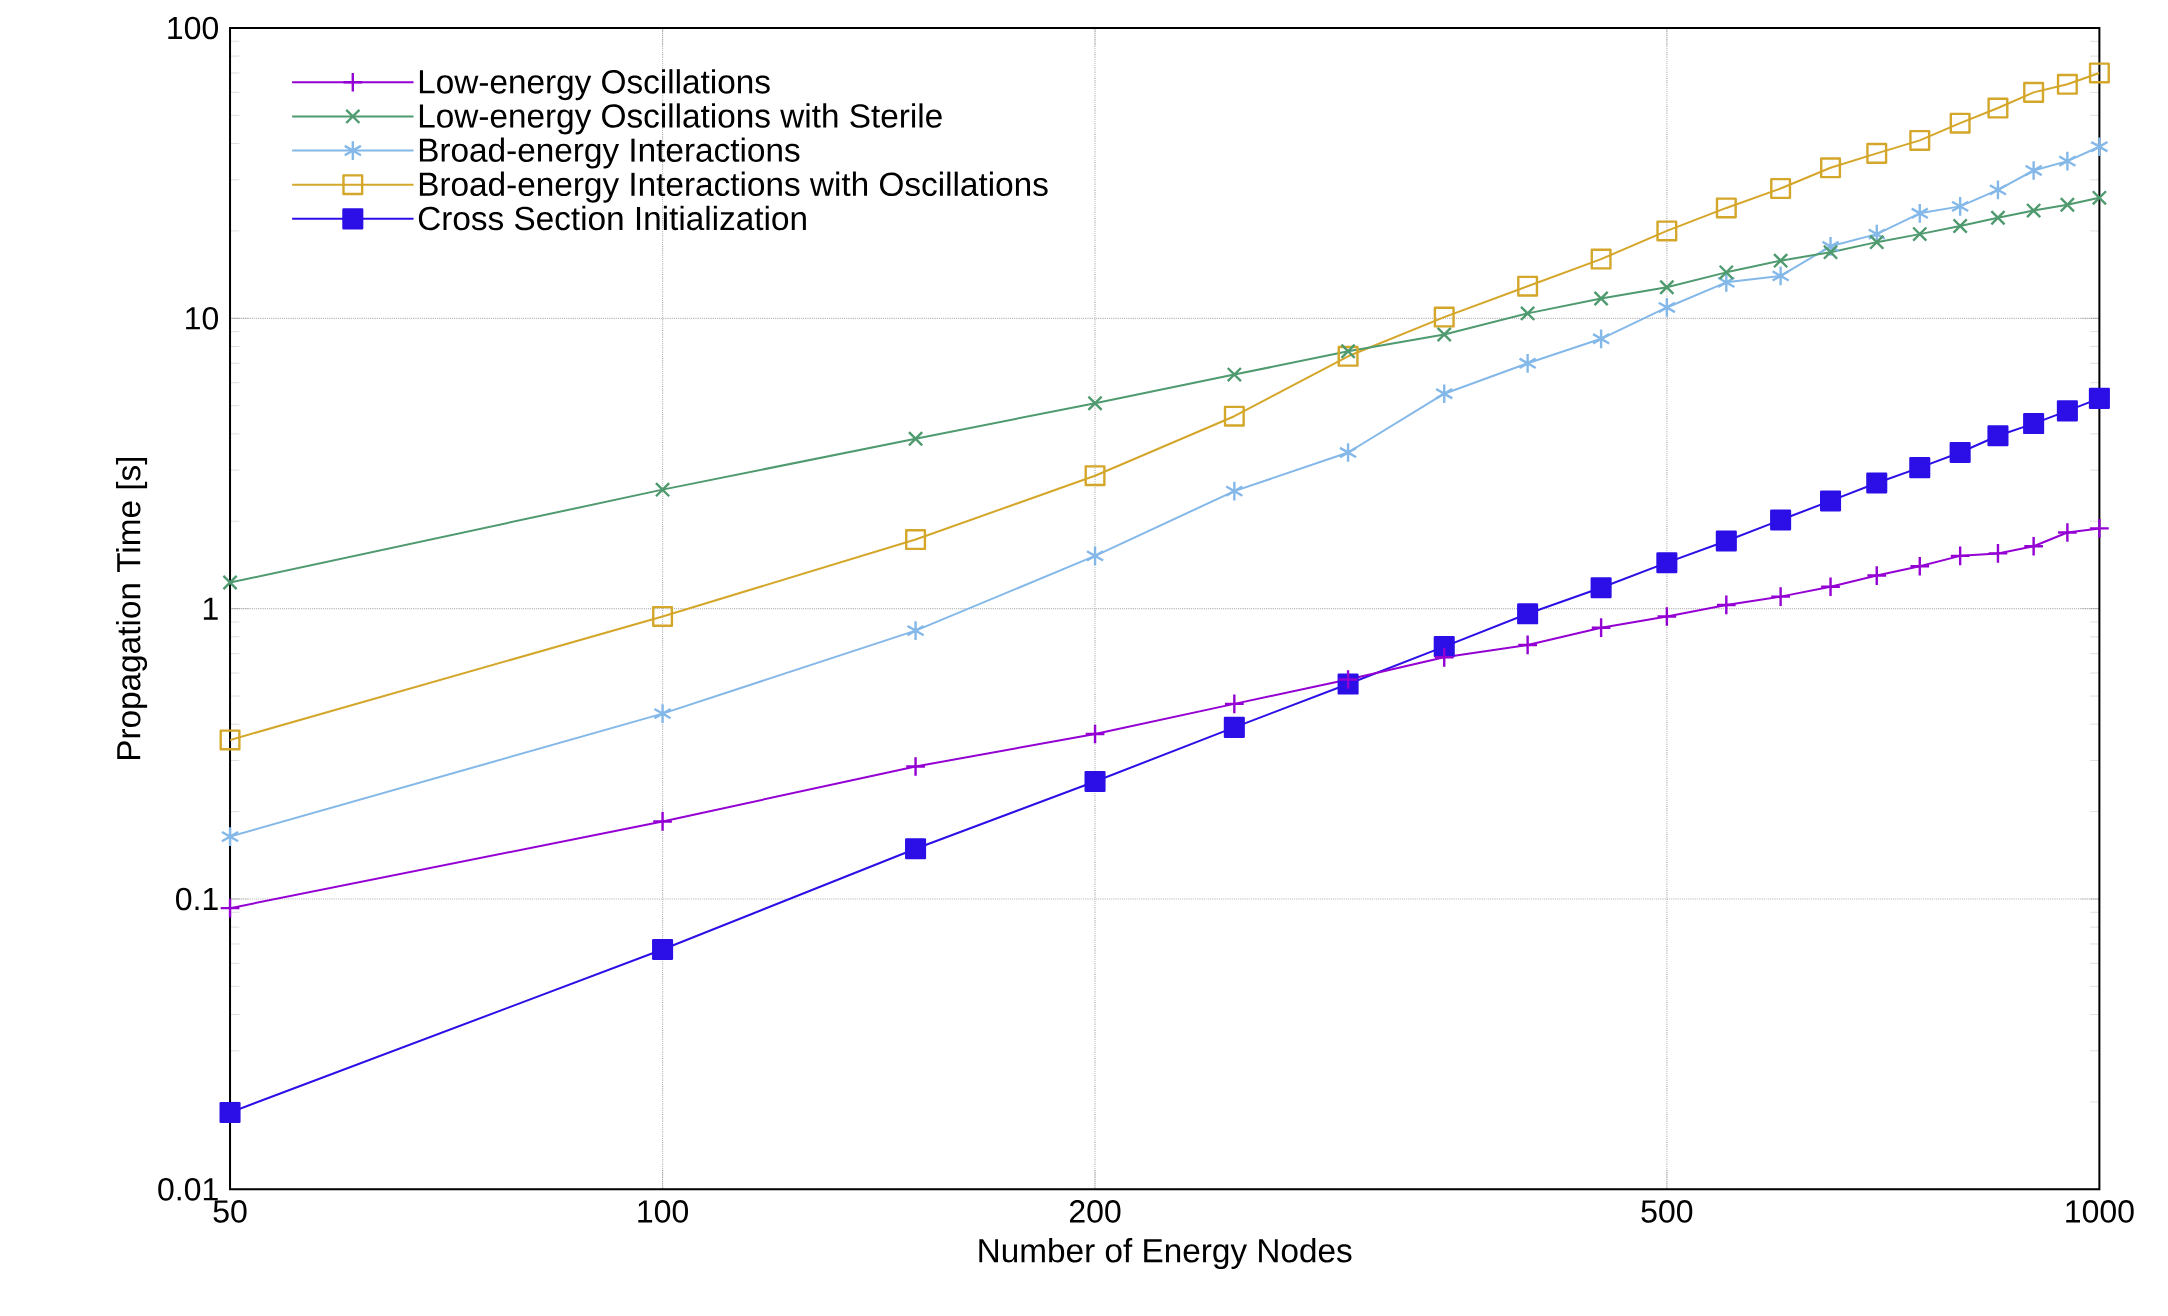  I want to click on y-tick-label: 0.1, so click(197, 899).